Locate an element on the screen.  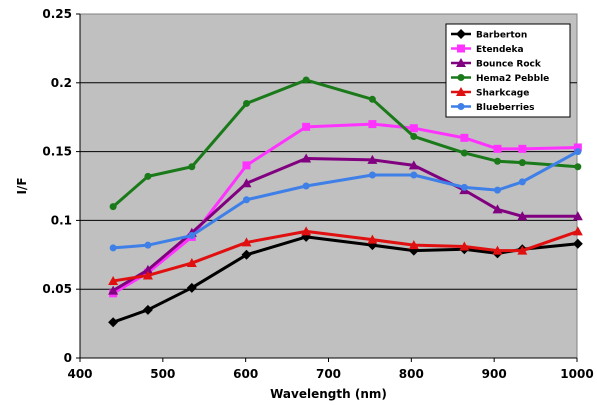
x-tick-label: 900 is located at coordinates (494, 374).